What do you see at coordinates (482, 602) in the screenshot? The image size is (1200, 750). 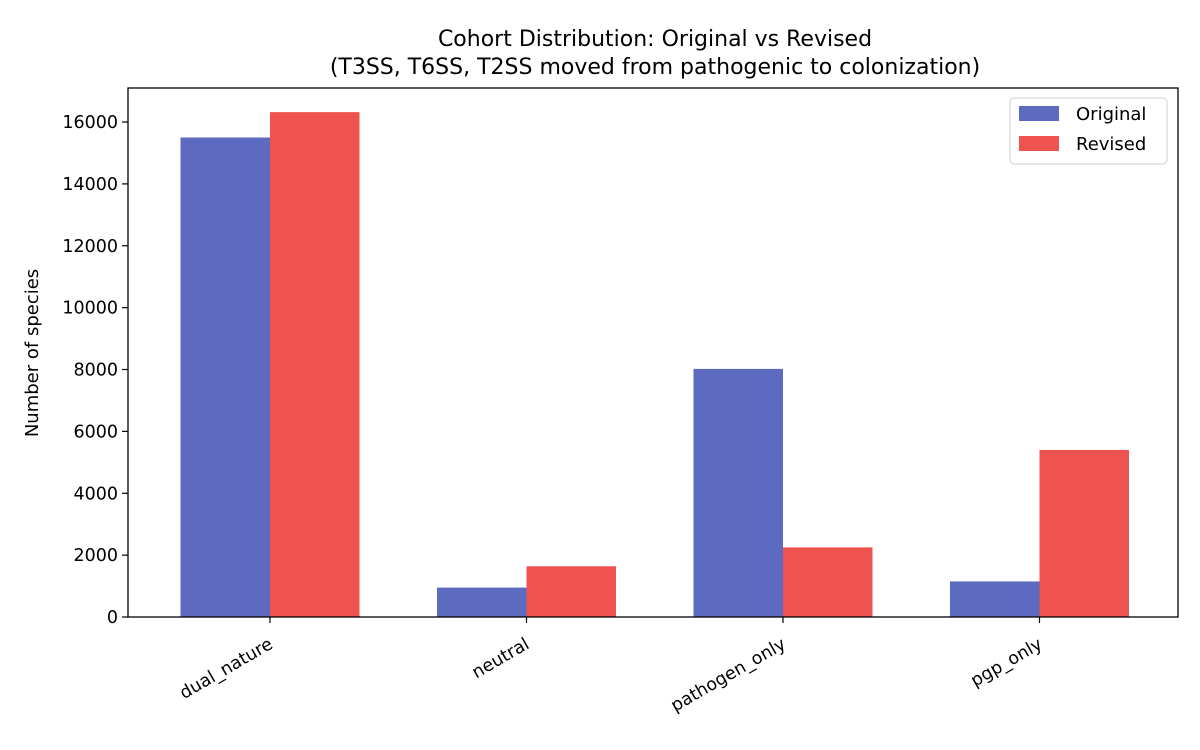 I see `bar-original-neutral` at bounding box center [482, 602].